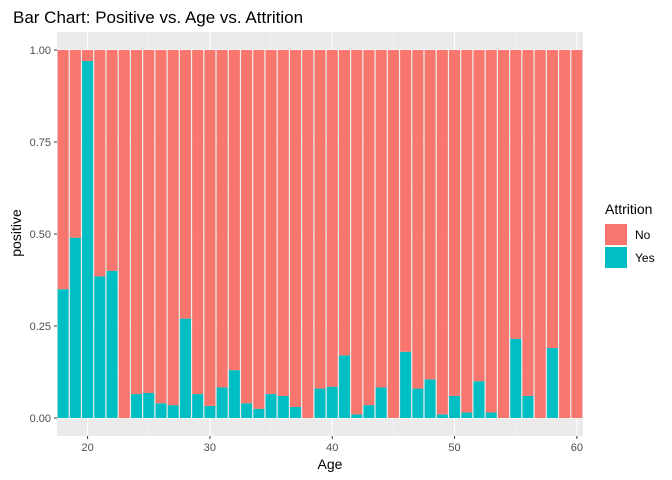  Describe the element at coordinates (210, 448) in the screenshot. I see `x-tick-label: 30` at that location.